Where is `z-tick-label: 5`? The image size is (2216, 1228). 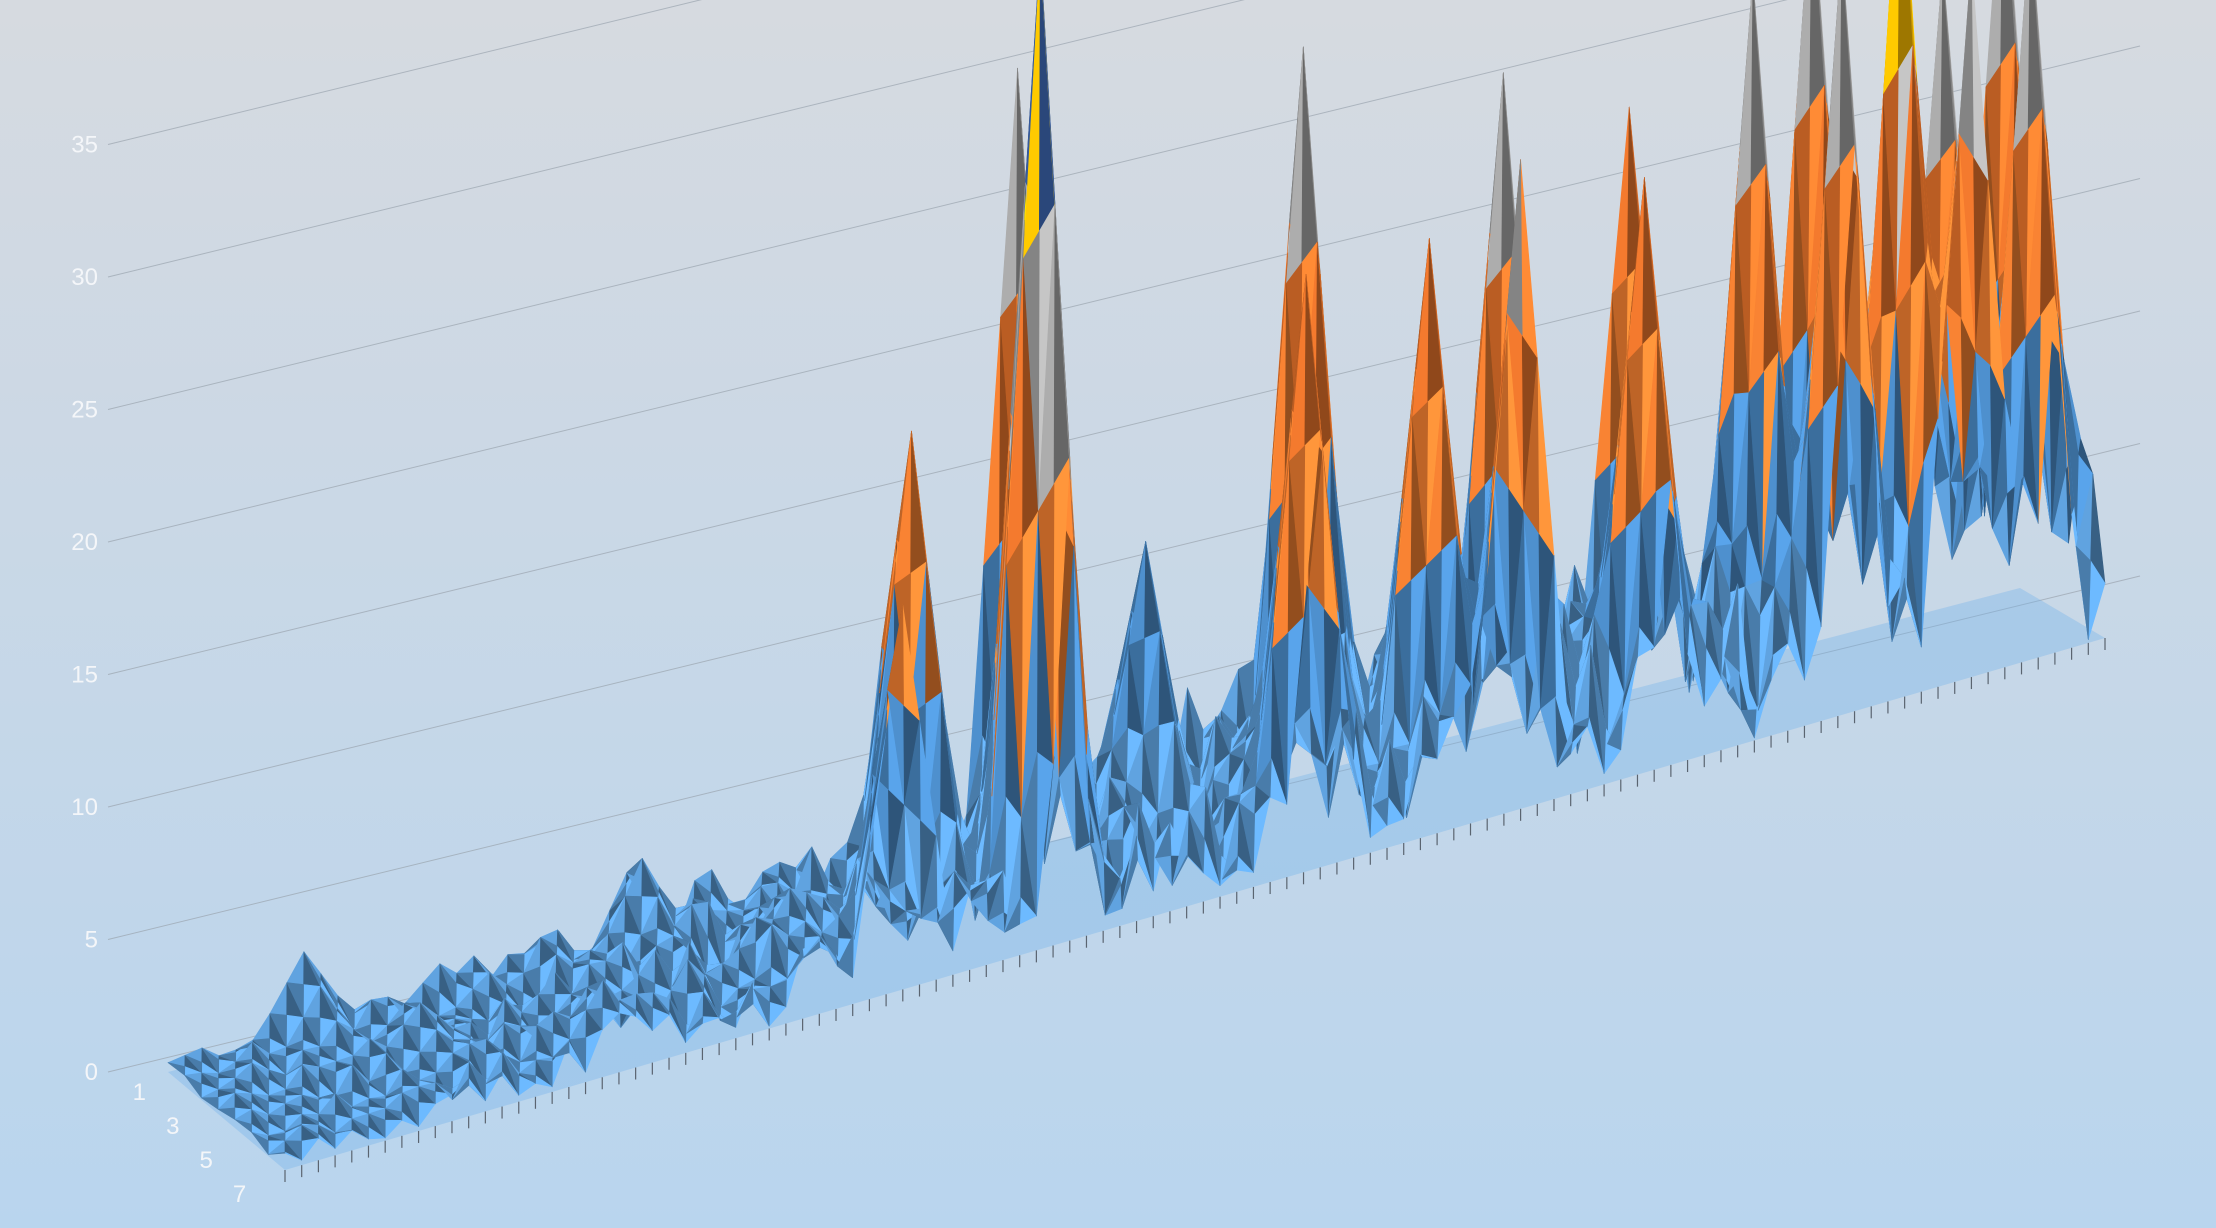 z-tick-label: 5 is located at coordinates (91, 940).